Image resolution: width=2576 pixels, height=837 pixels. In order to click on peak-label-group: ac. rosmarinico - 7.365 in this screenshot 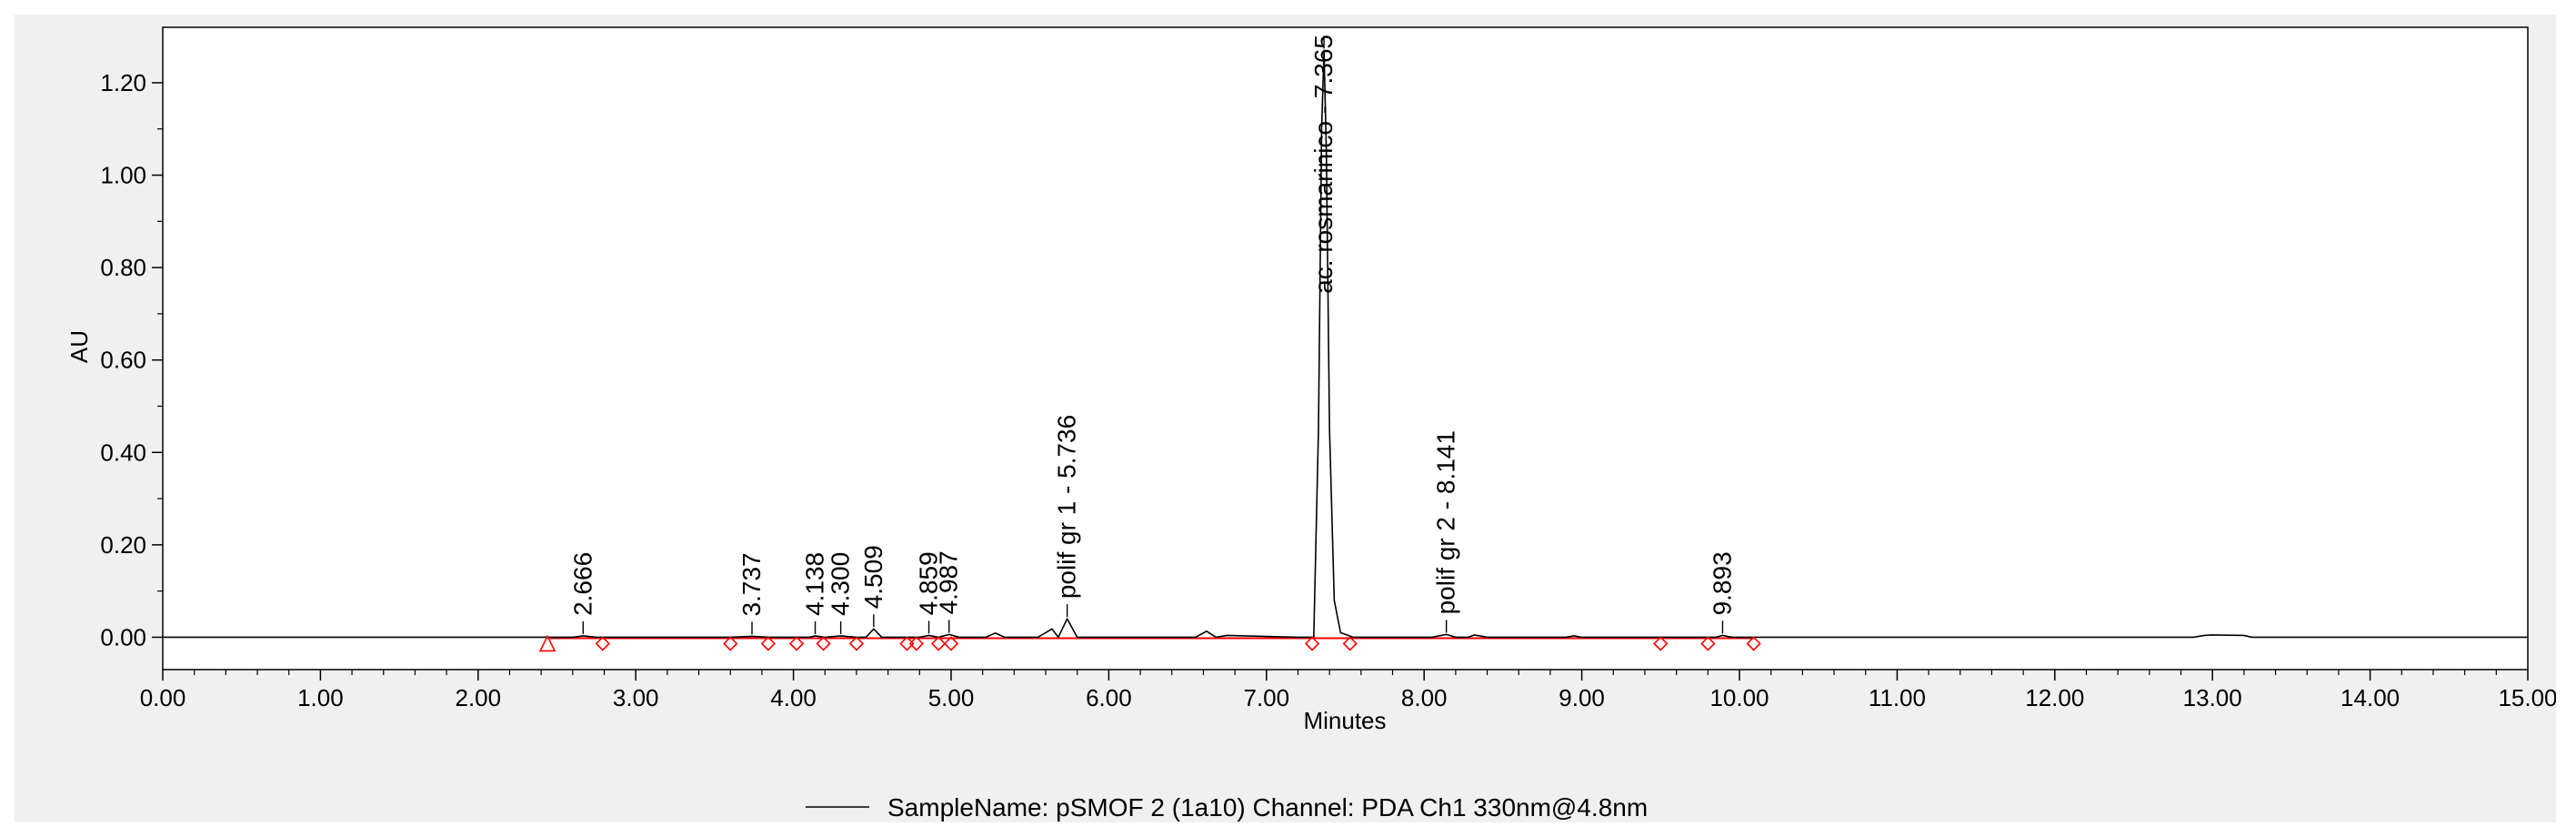, I will do `click(1323, 164)`.